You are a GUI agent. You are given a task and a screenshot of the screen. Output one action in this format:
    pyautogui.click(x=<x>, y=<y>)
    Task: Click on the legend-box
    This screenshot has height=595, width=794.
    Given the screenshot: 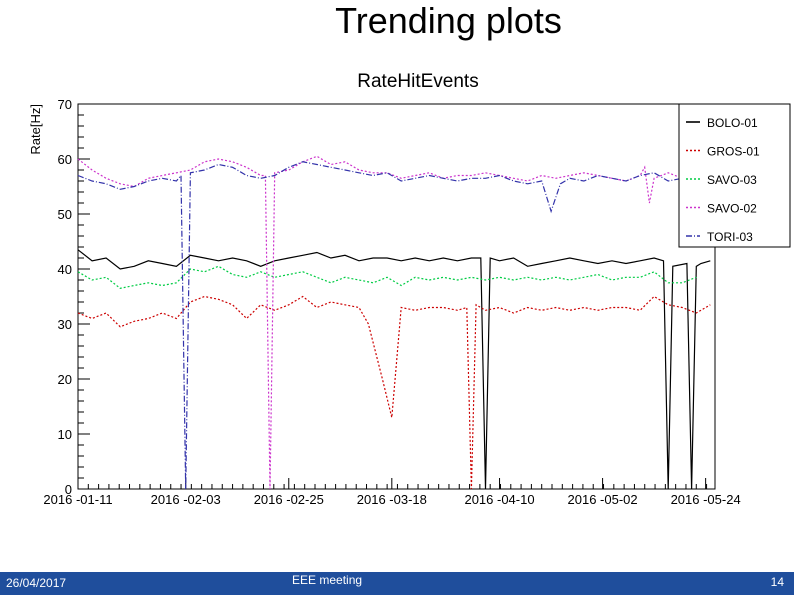 What is the action you would take?
    pyautogui.click(x=734, y=175)
    